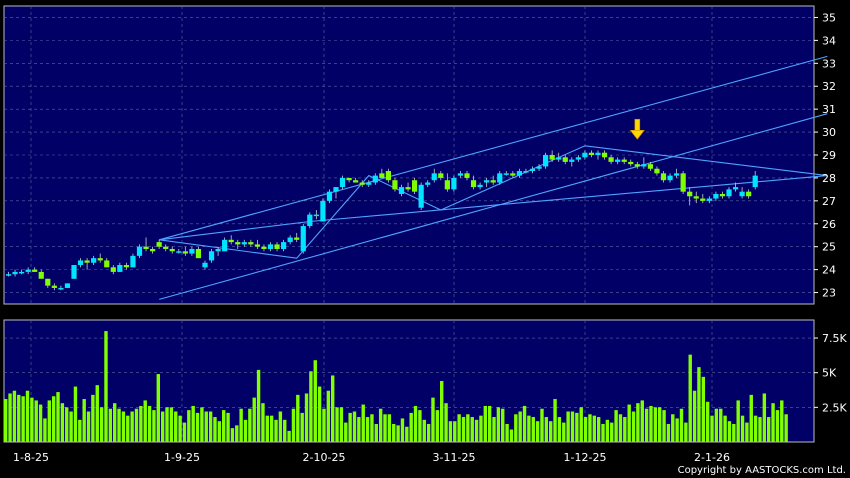  What do you see at coordinates (761, 470) in the screenshot?
I see `copyright-notice: Copyright by AASTOCKS.com Ltd.` at bounding box center [761, 470].